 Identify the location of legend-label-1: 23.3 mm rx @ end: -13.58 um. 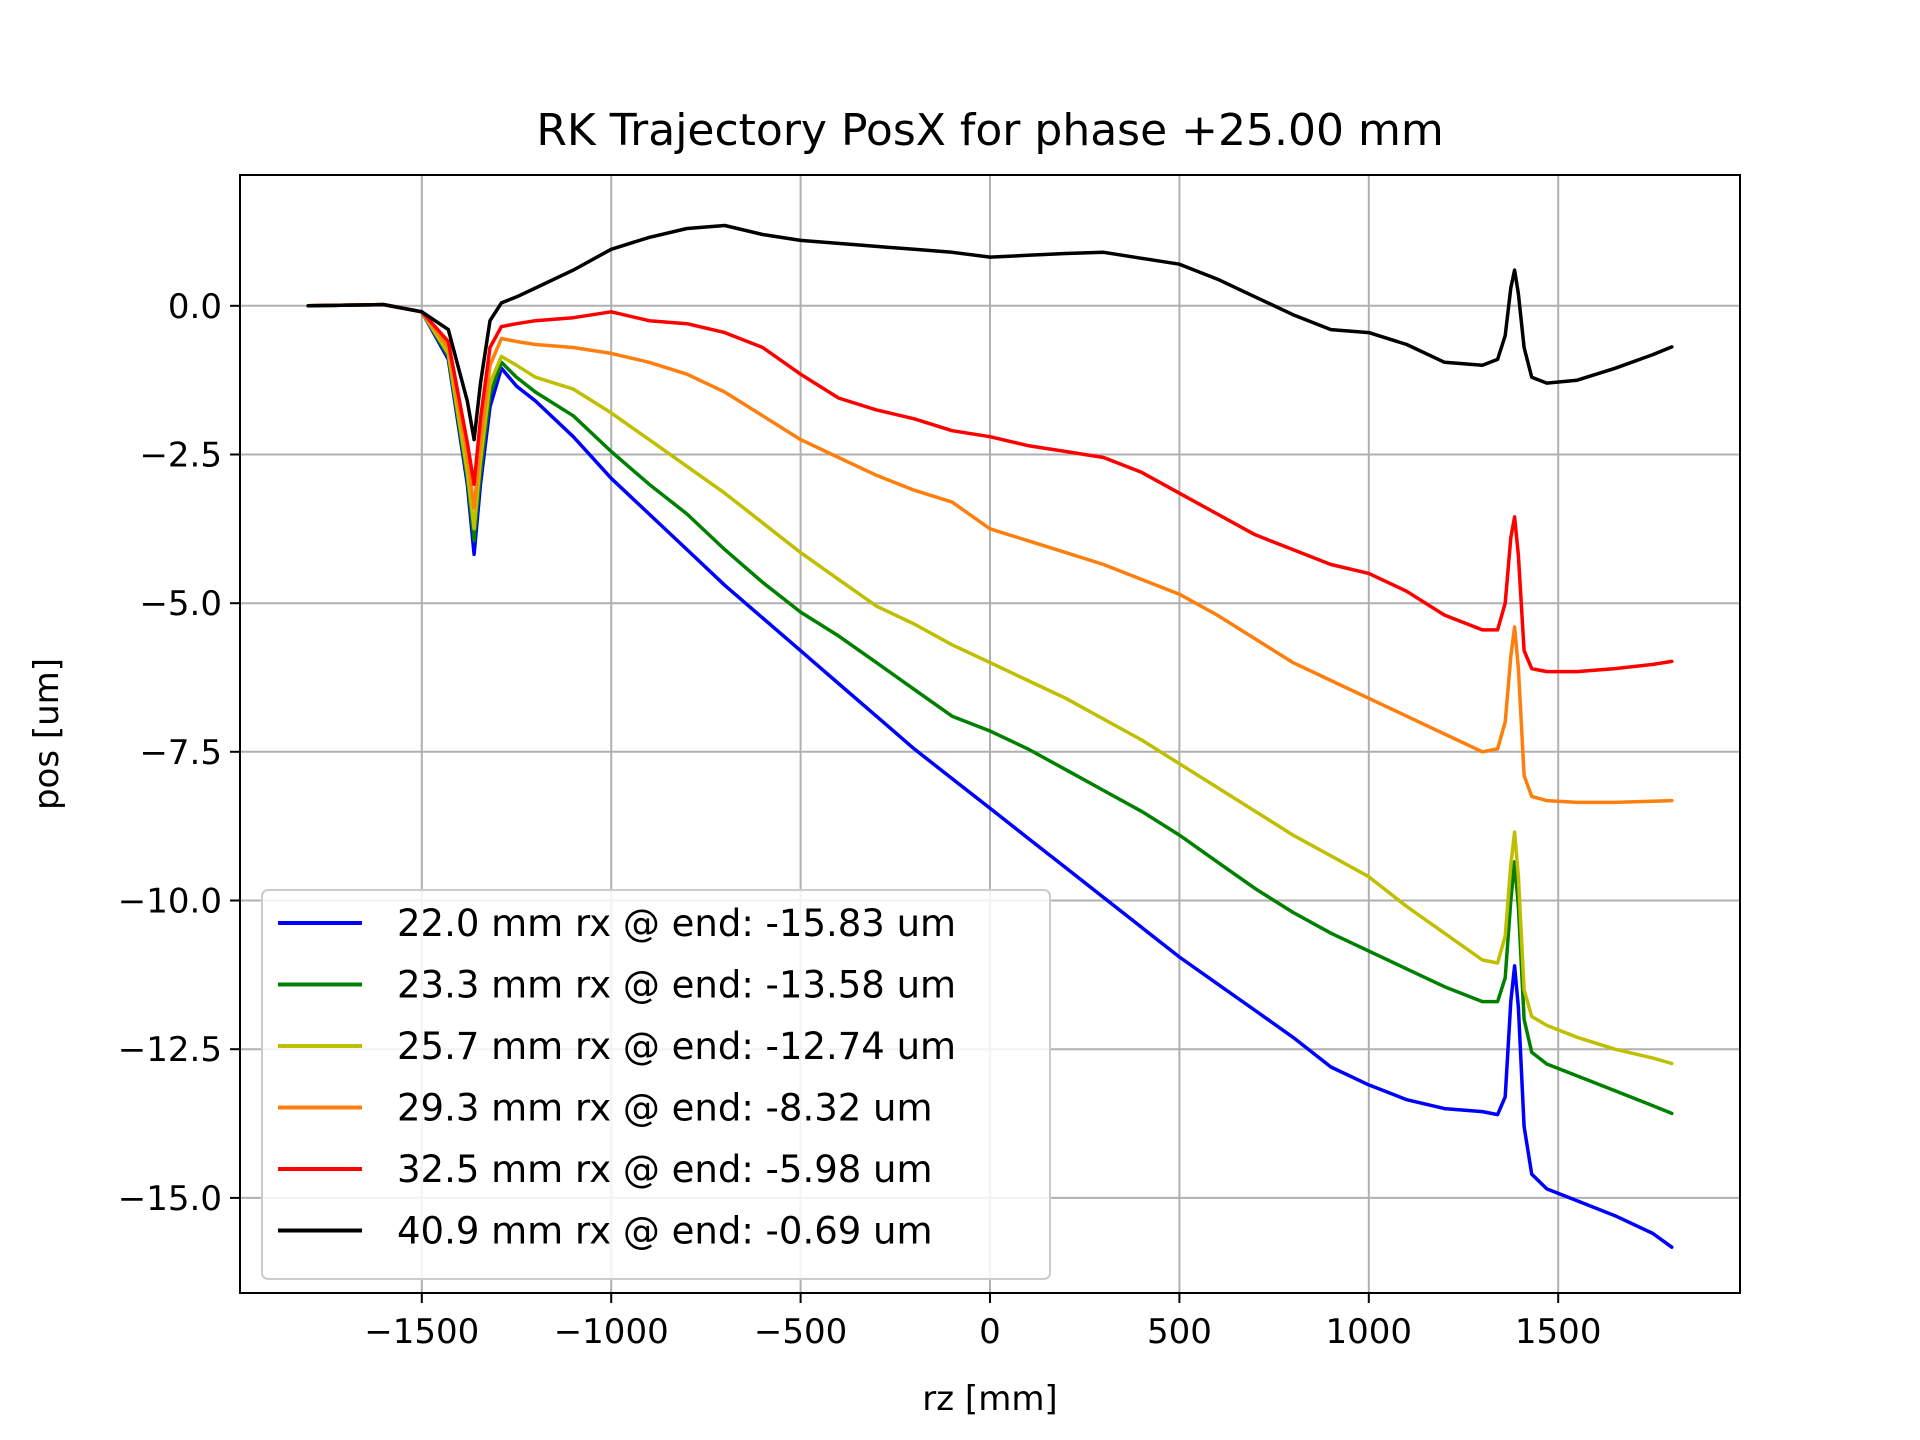
(676, 985).